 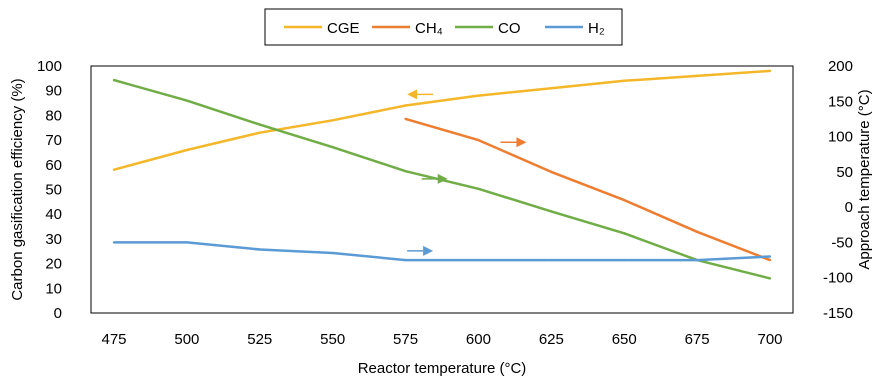 What do you see at coordinates (840, 137) in the screenshot?
I see `y-right-tick-100: 100` at bounding box center [840, 137].